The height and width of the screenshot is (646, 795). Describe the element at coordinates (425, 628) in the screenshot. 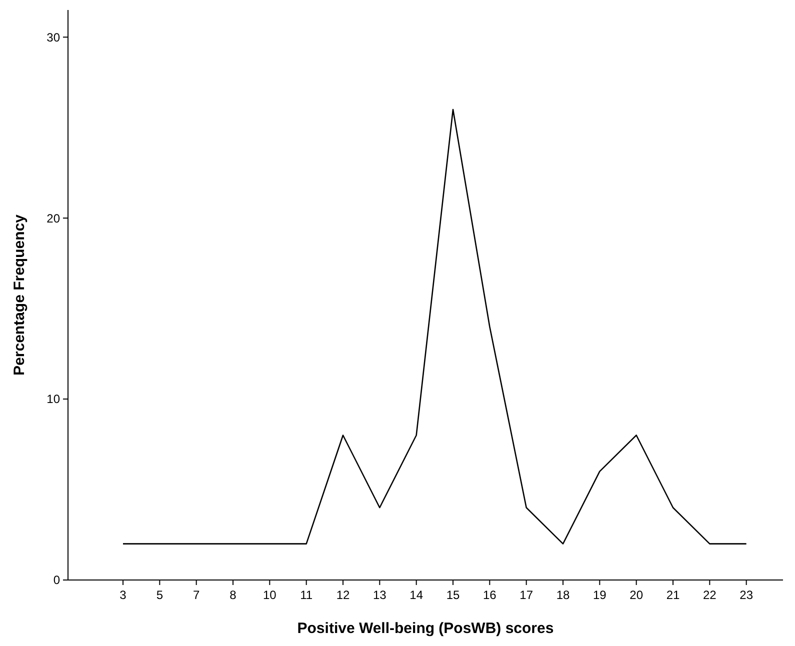

I see `x-axis-title: Positive Well-being (PosWB) scores` at that location.